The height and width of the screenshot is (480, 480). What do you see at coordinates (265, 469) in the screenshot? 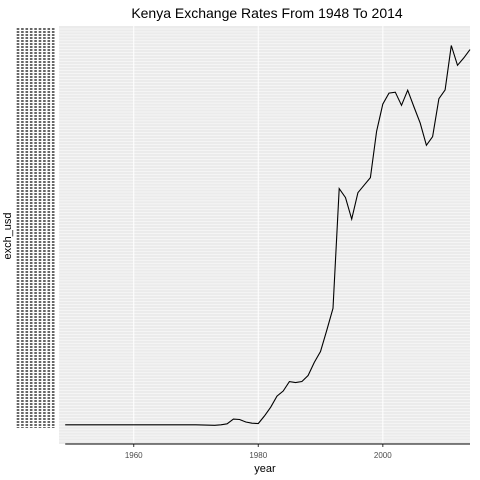
I see `x-axis-title: year` at bounding box center [265, 469].